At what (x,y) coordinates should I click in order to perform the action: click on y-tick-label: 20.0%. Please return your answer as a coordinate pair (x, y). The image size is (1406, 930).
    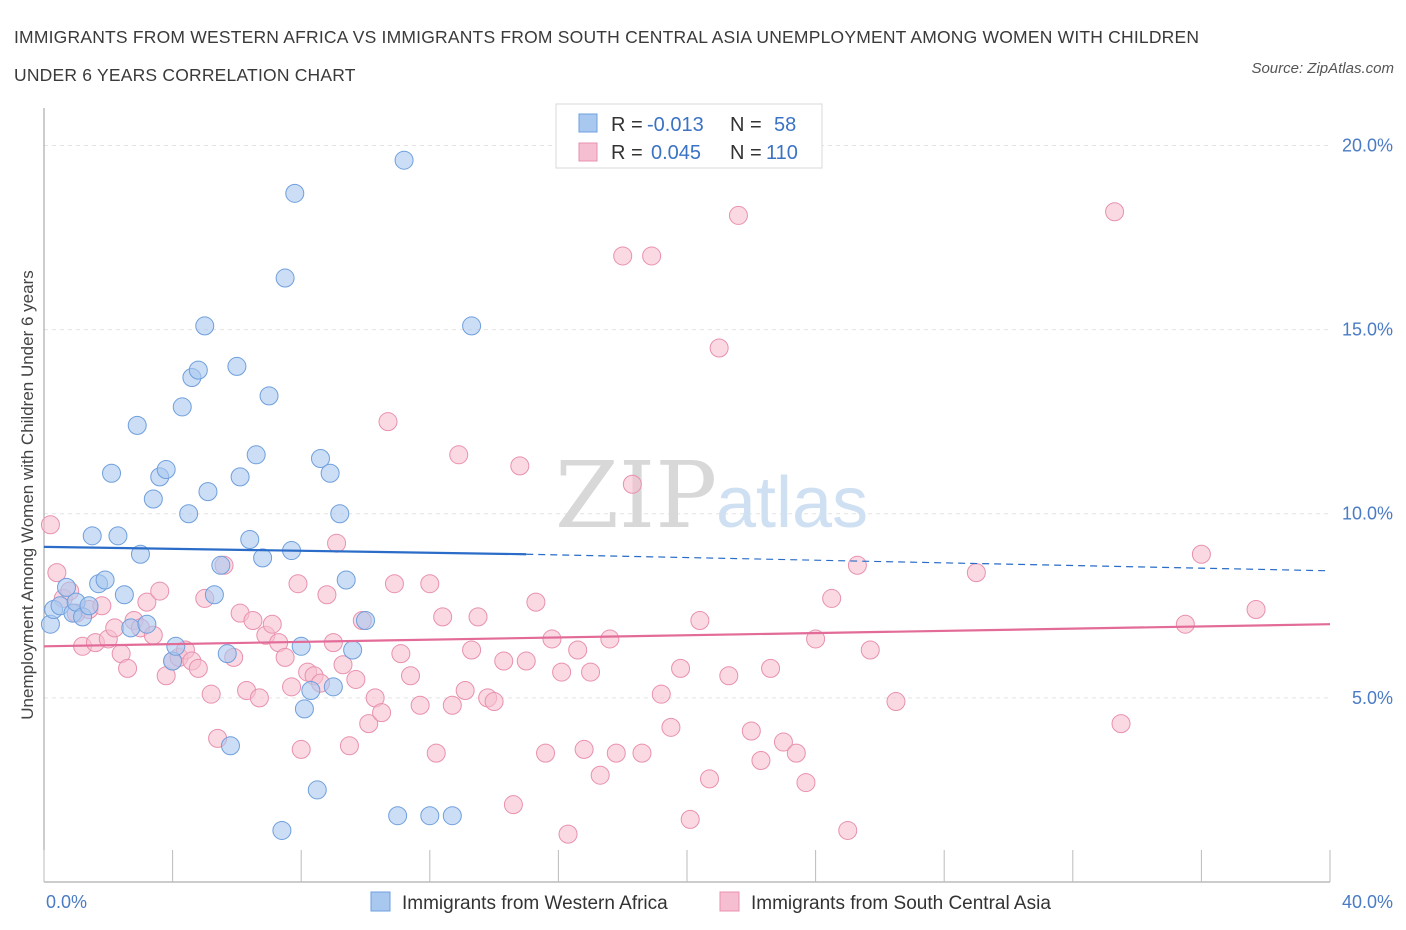
    Looking at the image, I should click on (1367, 145).